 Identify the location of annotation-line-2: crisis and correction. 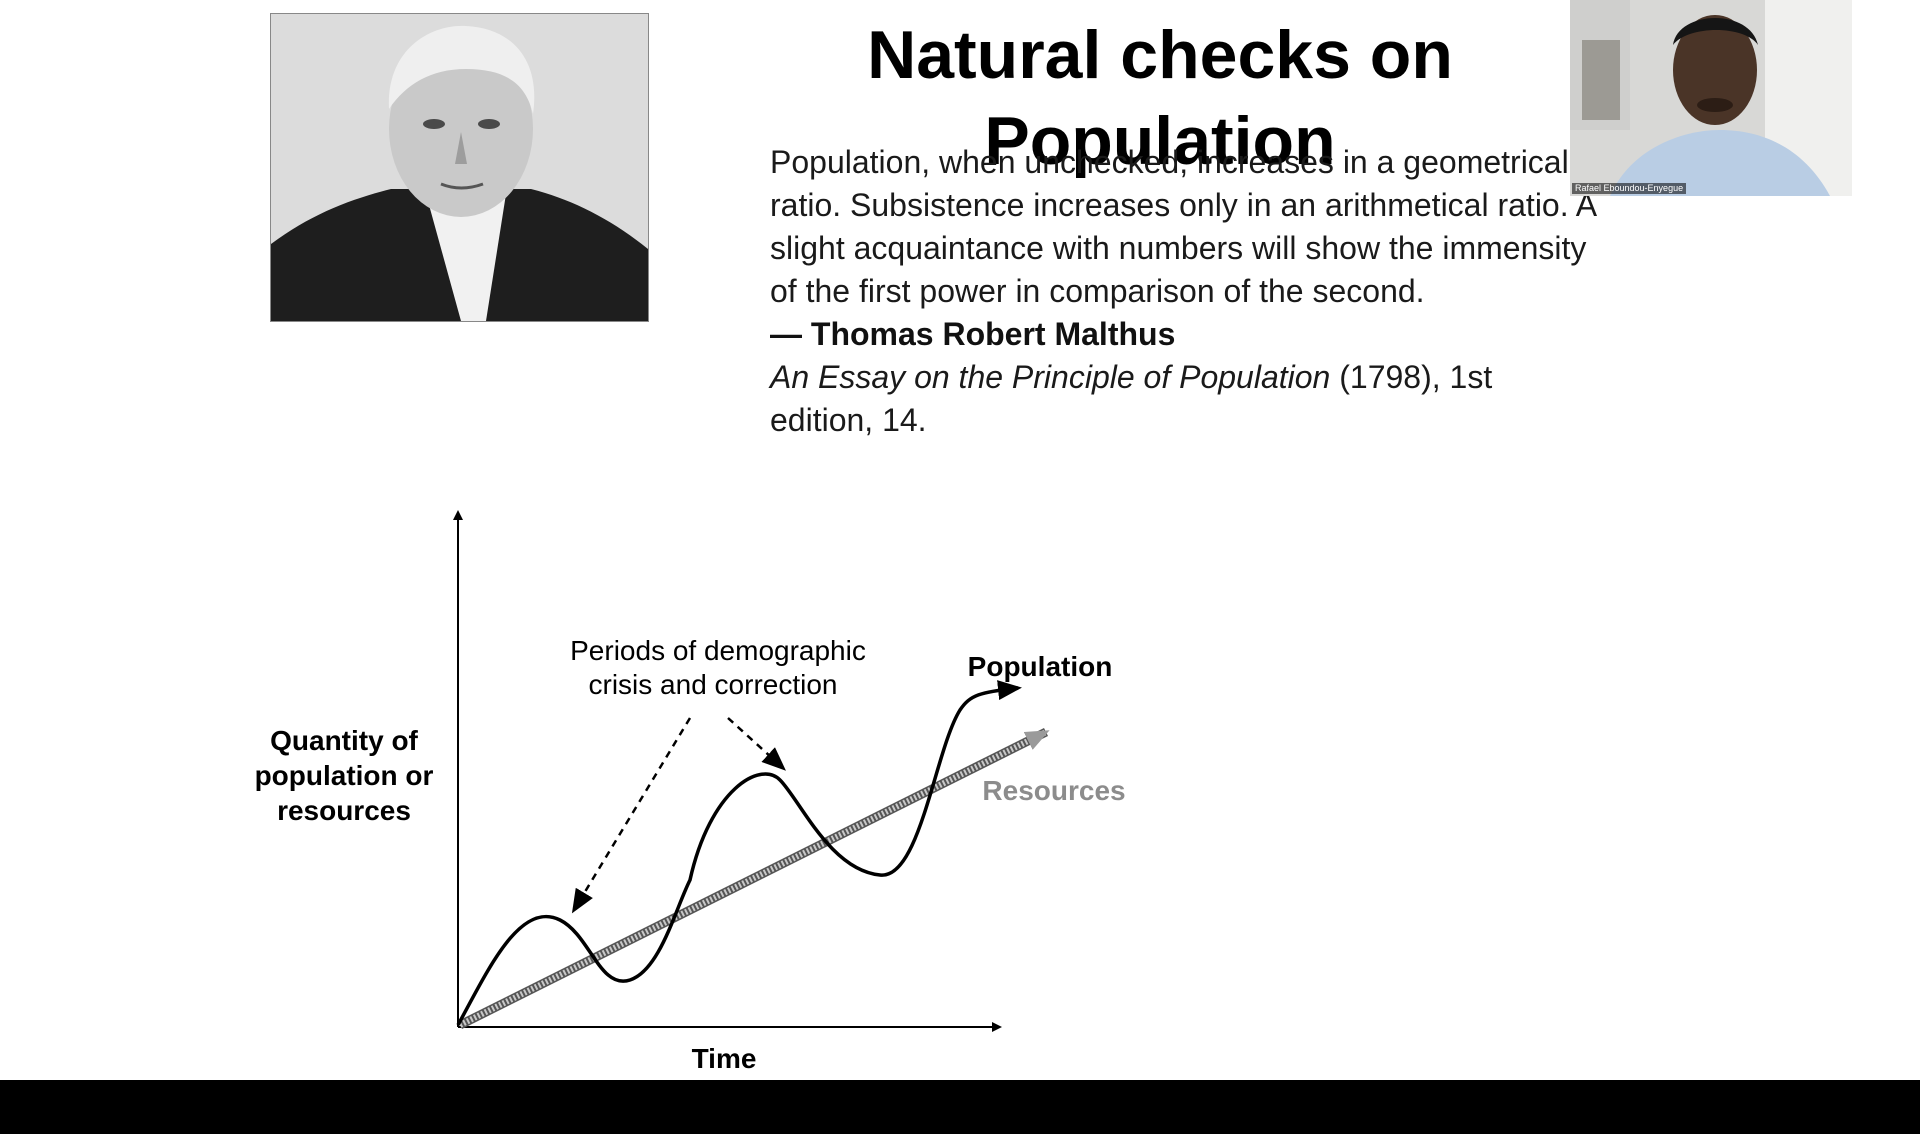
(713, 684).